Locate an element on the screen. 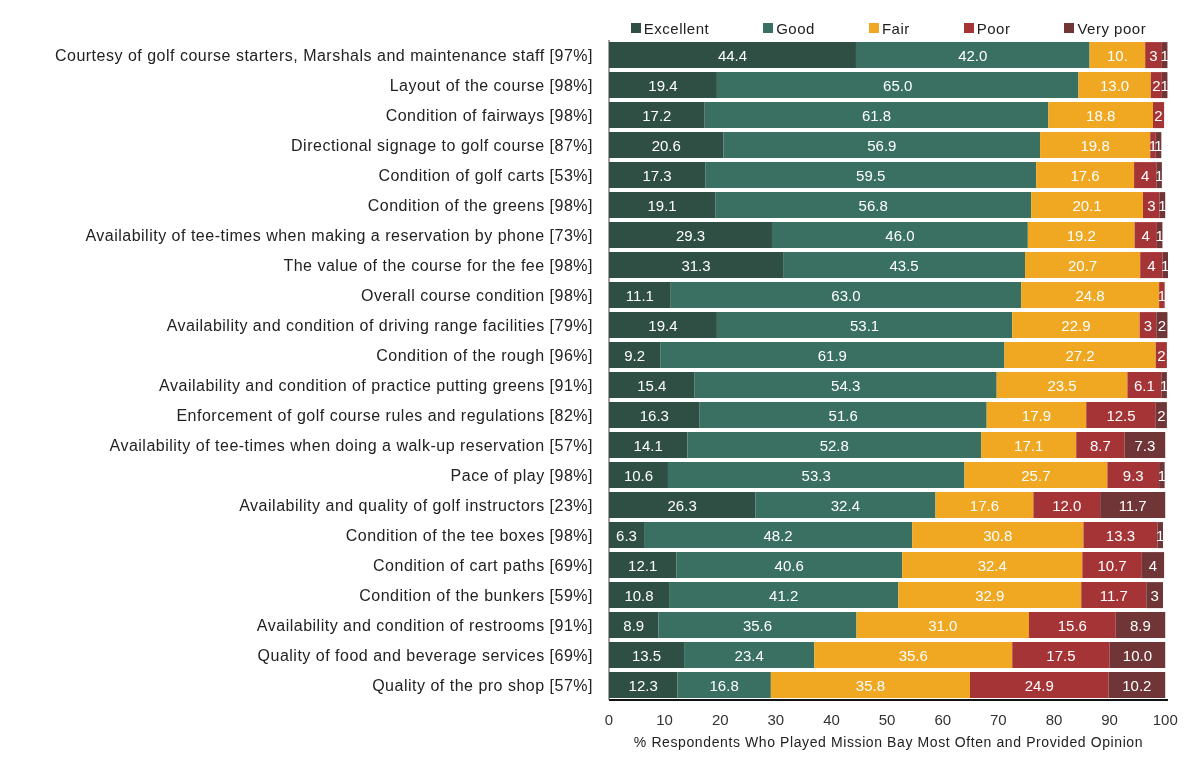  y-tick-label: Availability and quality of golf instructors [23%] is located at coordinates (416, 505).